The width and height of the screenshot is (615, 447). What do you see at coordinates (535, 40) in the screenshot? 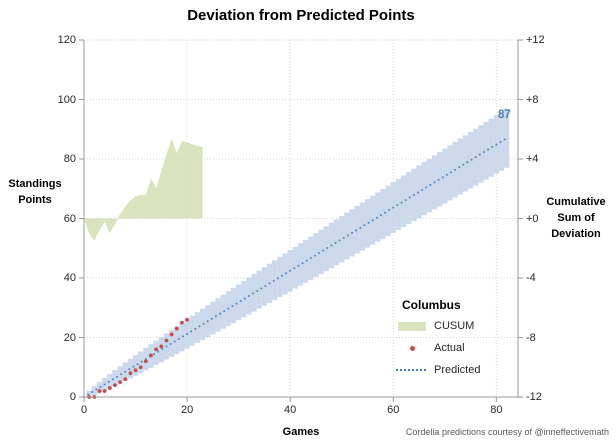
I see `right-axis-tick-label: +12` at bounding box center [535, 40].